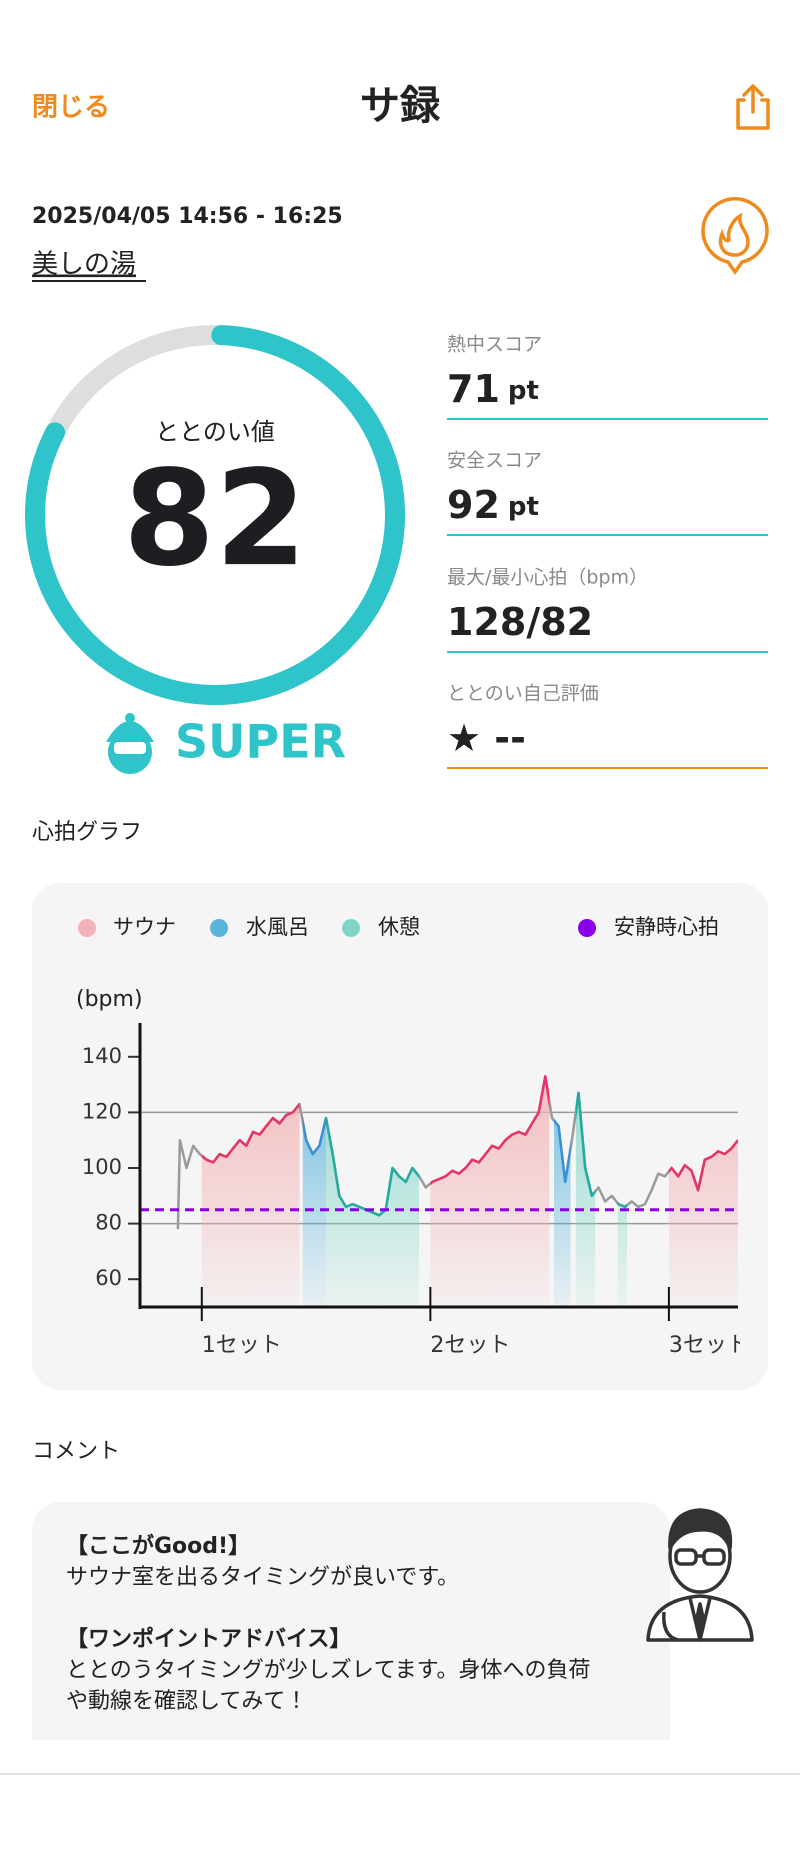 Image resolution: width=800 pixels, height=1867 pixels. What do you see at coordinates (700, 1529) in the screenshot?
I see `doctor-hair` at bounding box center [700, 1529].